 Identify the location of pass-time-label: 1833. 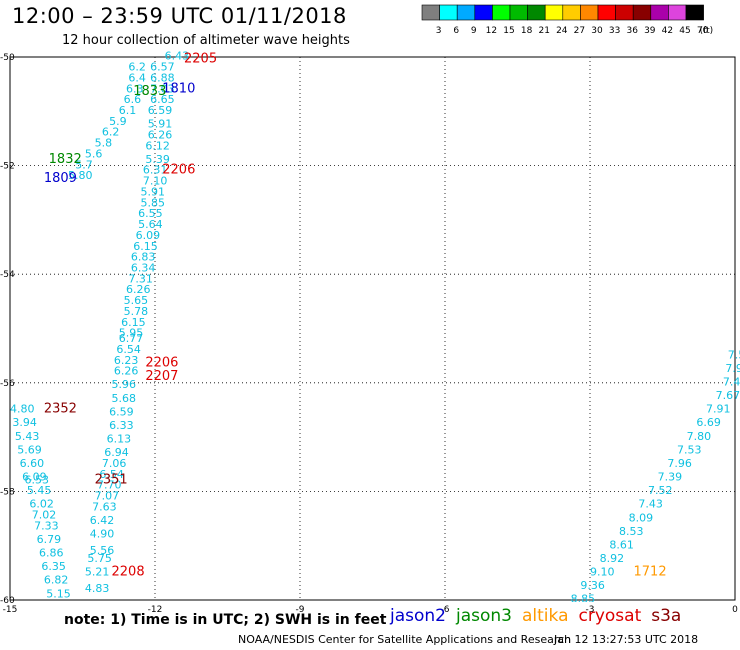
(149, 91).